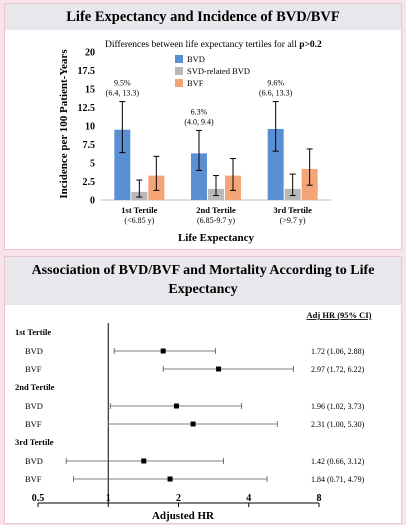 The image size is (406, 525). I want to click on x-tick-label: 1, so click(108, 498).